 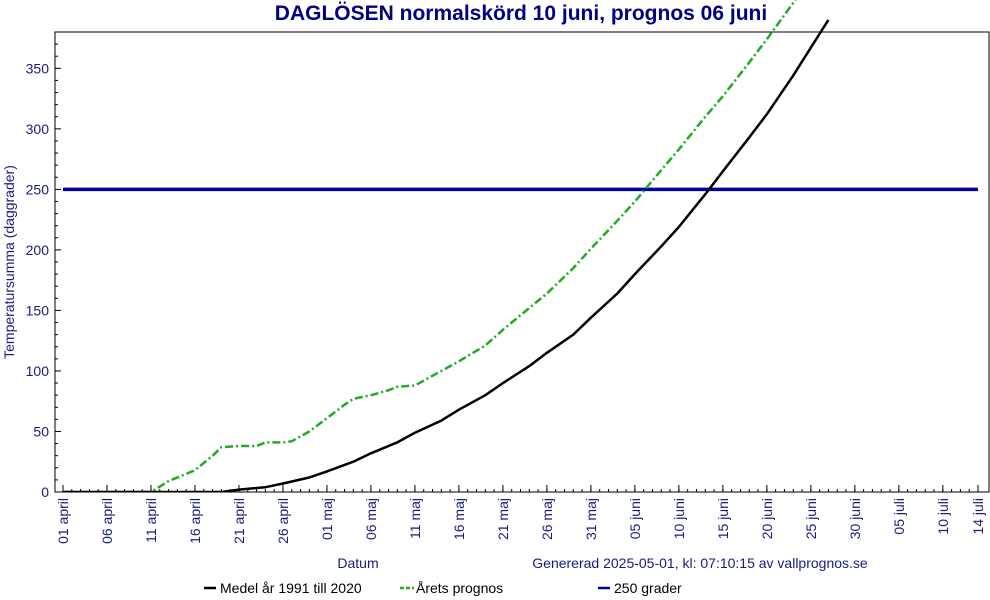 I want to click on y-tick-label: 250, so click(x=38, y=189).